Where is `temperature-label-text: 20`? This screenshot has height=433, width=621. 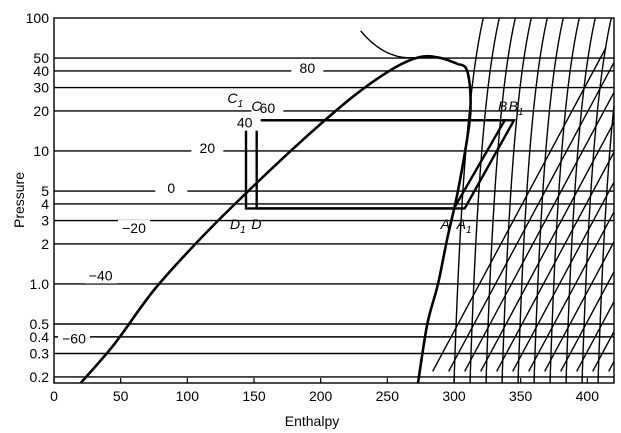 temperature-label-text: 20 is located at coordinates (208, 148).